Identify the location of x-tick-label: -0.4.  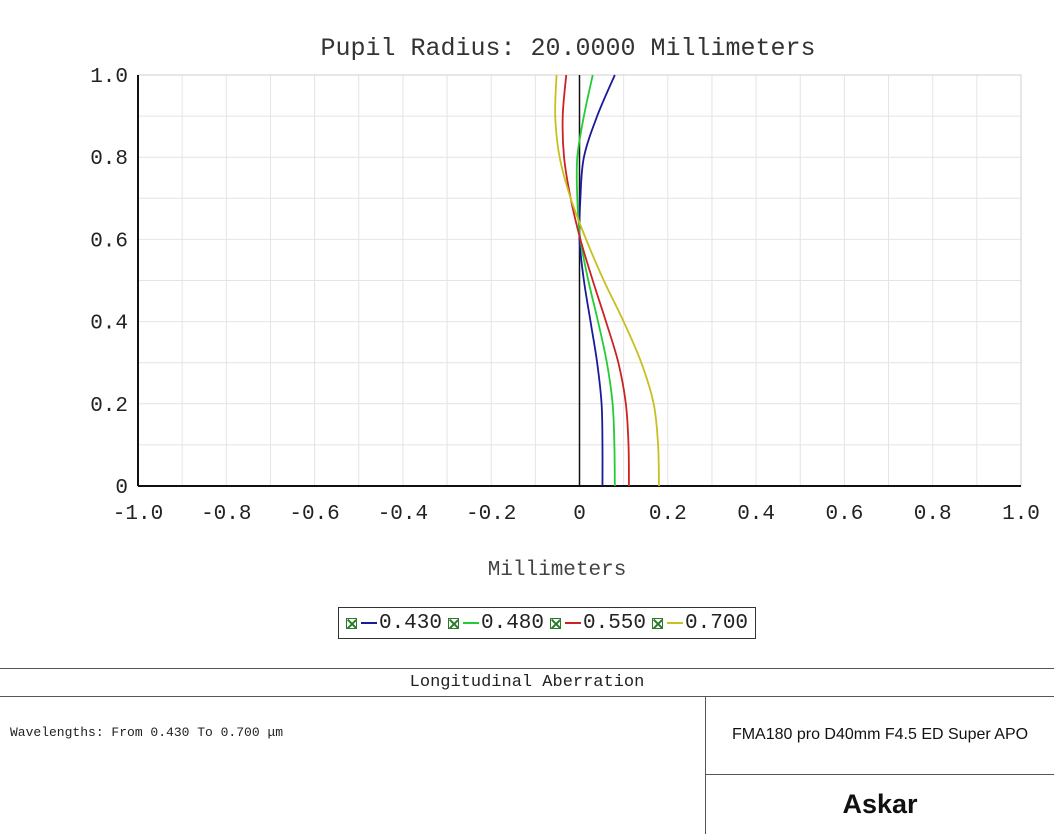
(403, 514).